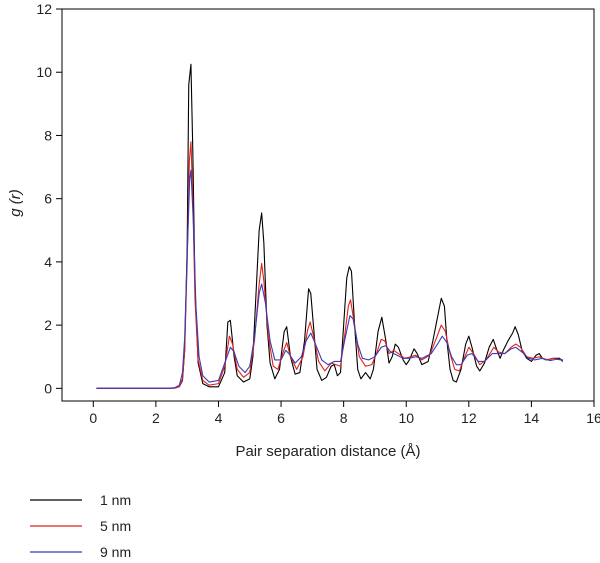 The height and width of the screenshot is (563, 600). What do you see at coordinates (15, 203) in the screenshot?
I see `y-axis-title: g (r)` at bounding box center [15, 203].